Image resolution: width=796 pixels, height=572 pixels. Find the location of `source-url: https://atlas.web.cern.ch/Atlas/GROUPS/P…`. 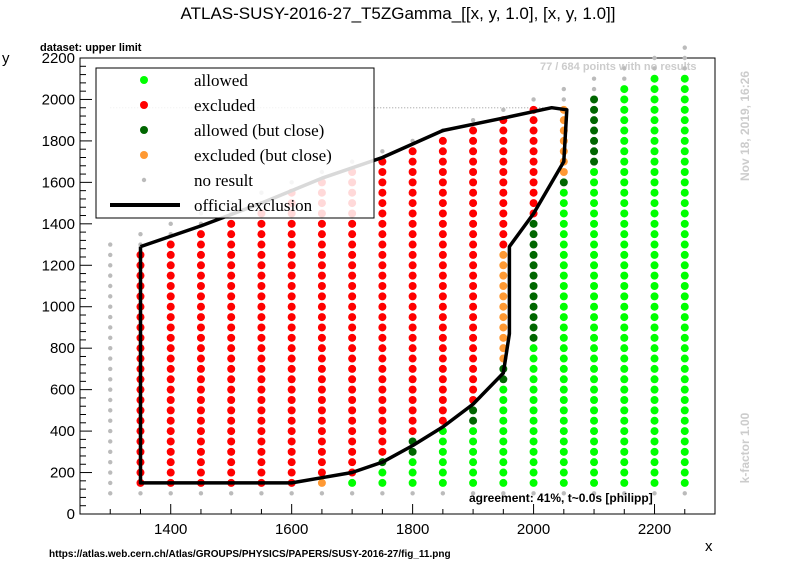

source-url: https://atlas.web.cern.ch/Atlas/GROUPS/P… is located at coordinates (250, 554).